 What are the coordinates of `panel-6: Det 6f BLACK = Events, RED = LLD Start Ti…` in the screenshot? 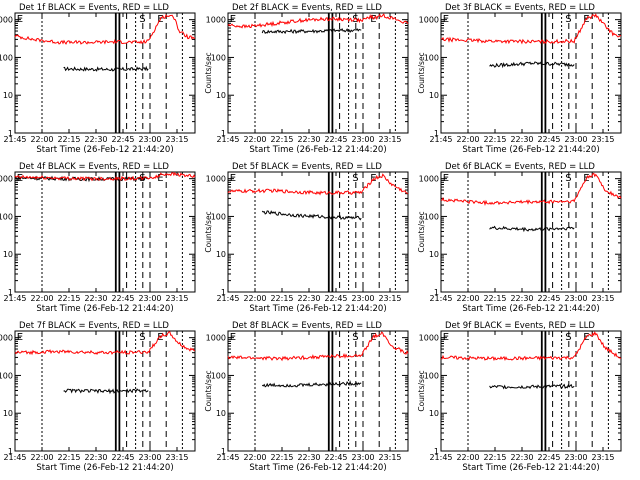 It's located at (519, 238).